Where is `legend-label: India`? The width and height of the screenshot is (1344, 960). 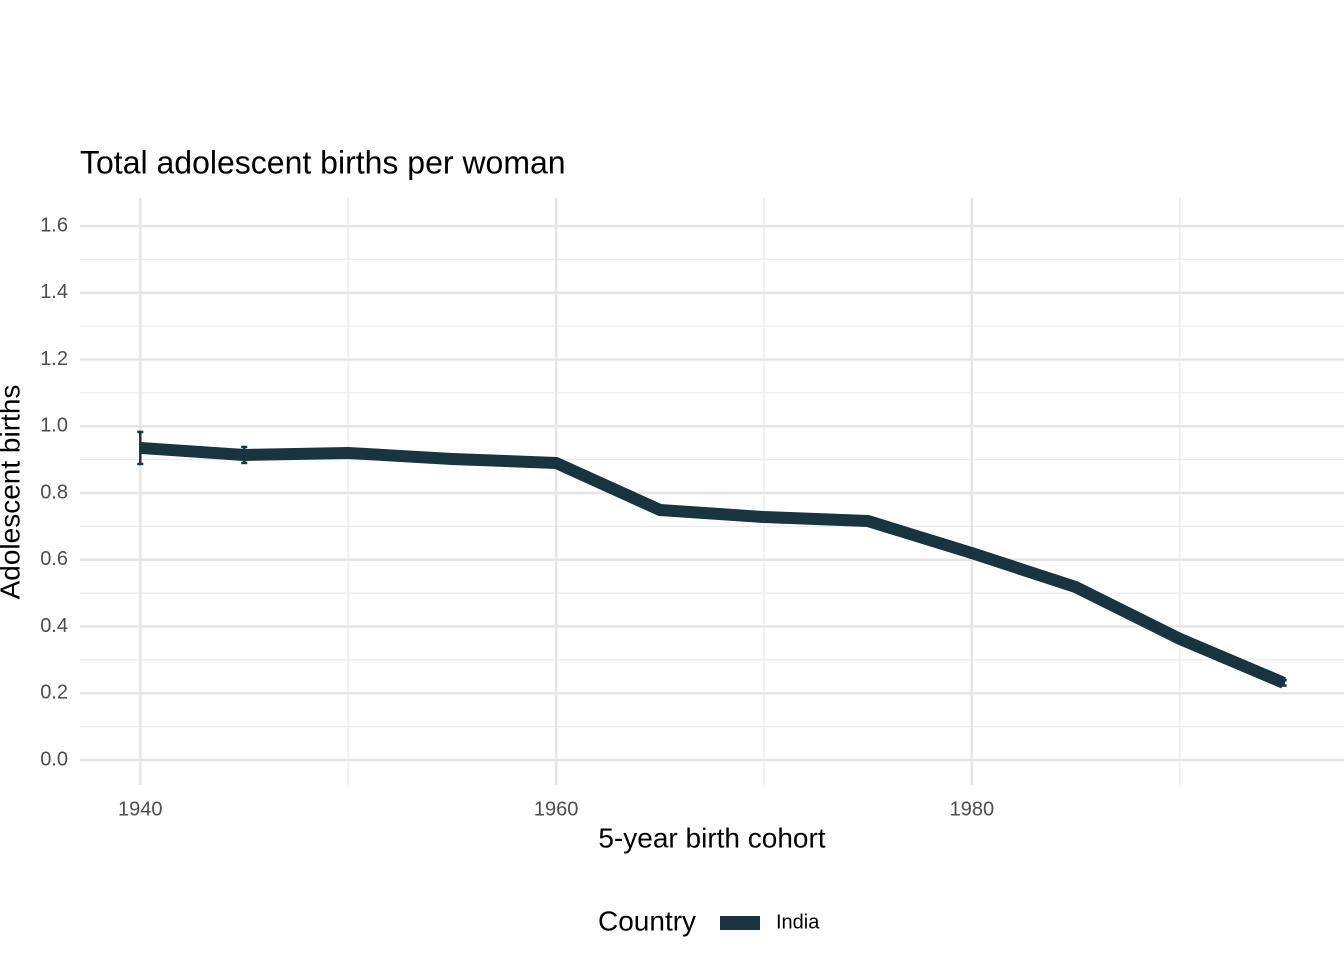
legend-label: India is located at coordinates (798, 922).